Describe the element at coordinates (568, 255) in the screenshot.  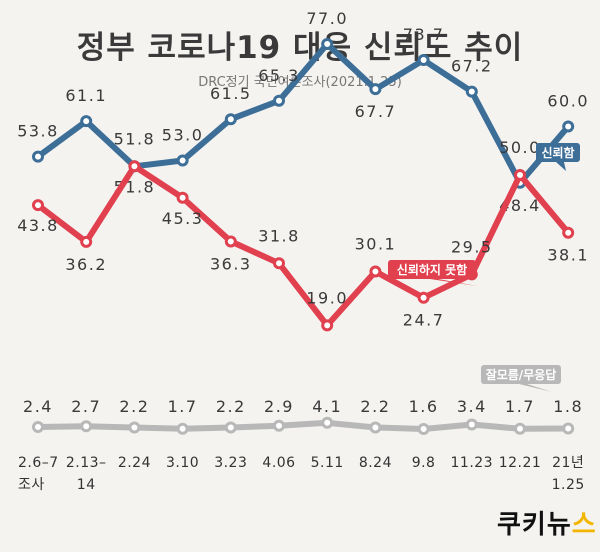
I see `data-label: 38.1` at that location.